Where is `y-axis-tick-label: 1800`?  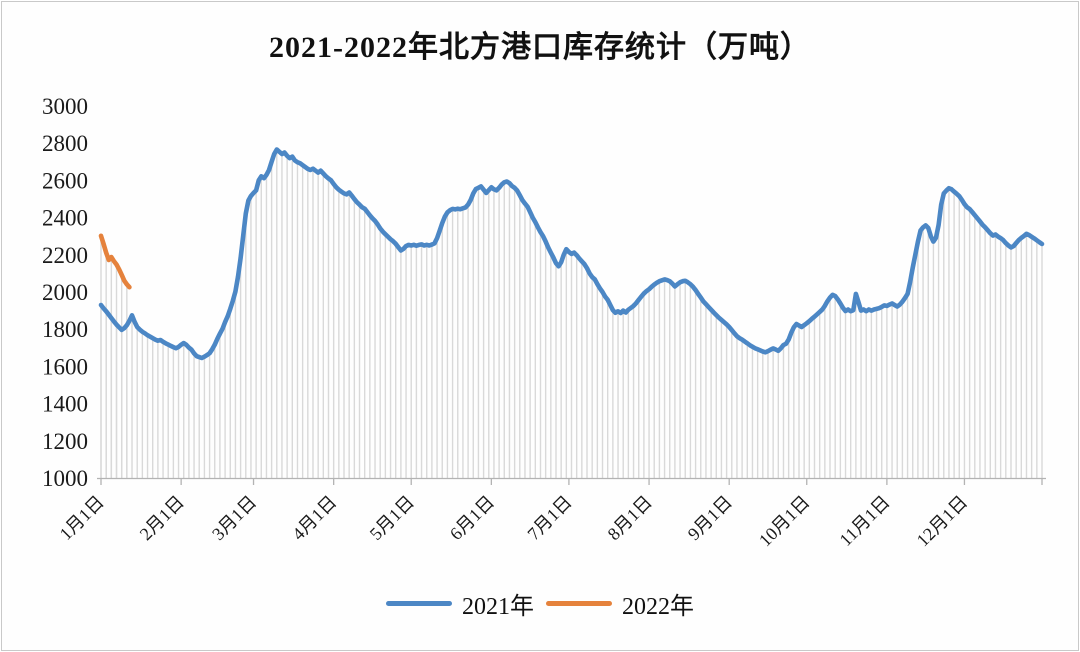
y-axis-tick-label: 1800 is located at coordinates (65, 329).